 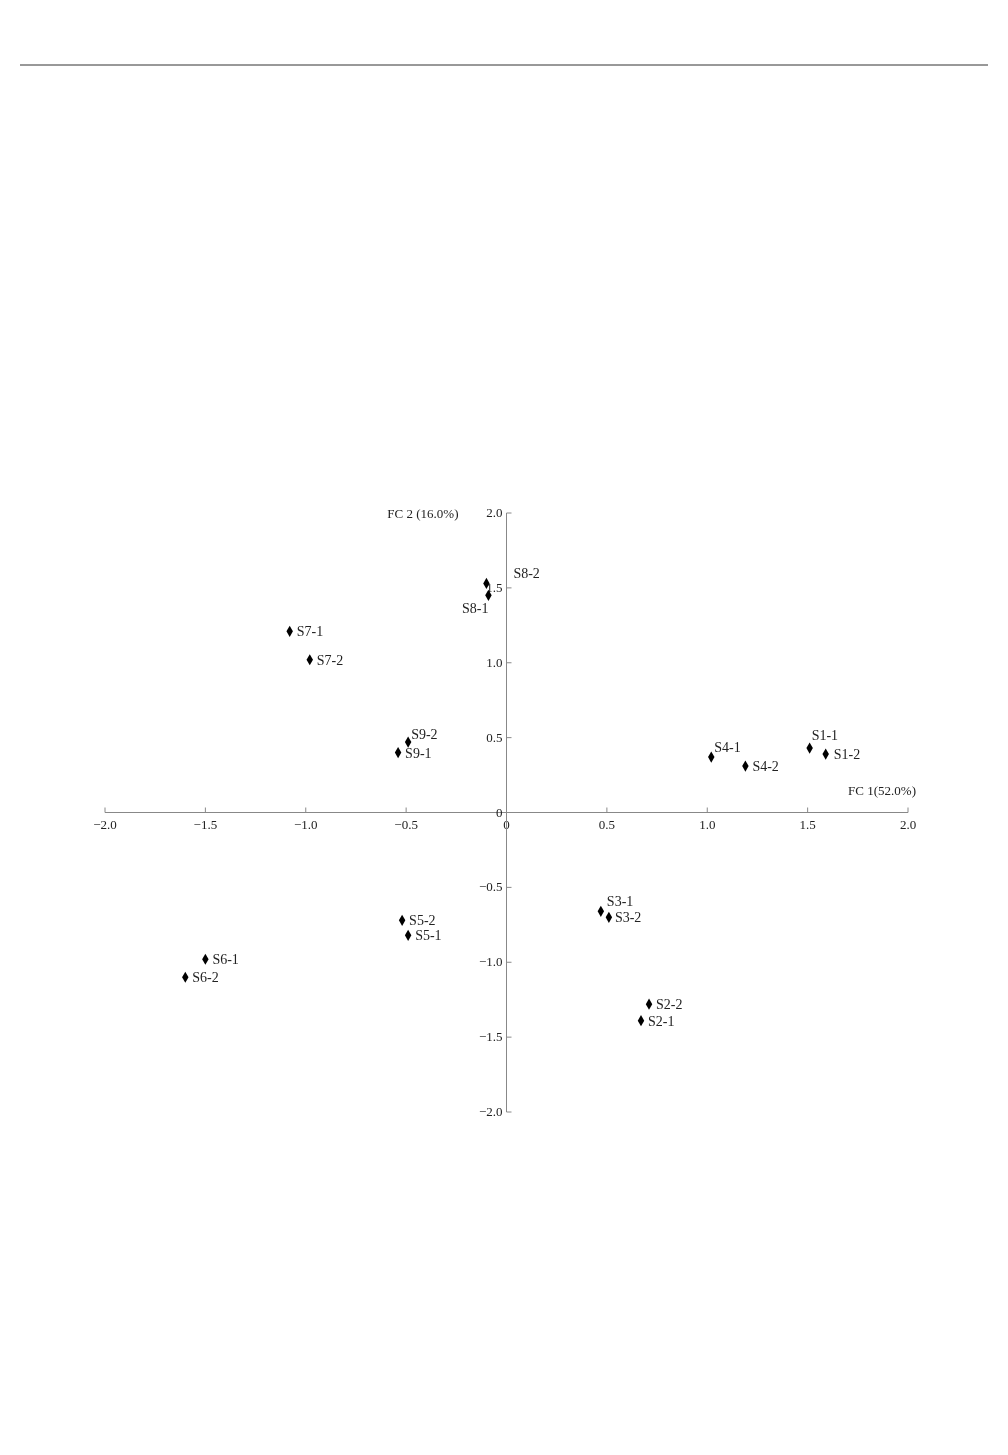 I want to click on x-tick-label: 2.0, so click(x=908, y=824).